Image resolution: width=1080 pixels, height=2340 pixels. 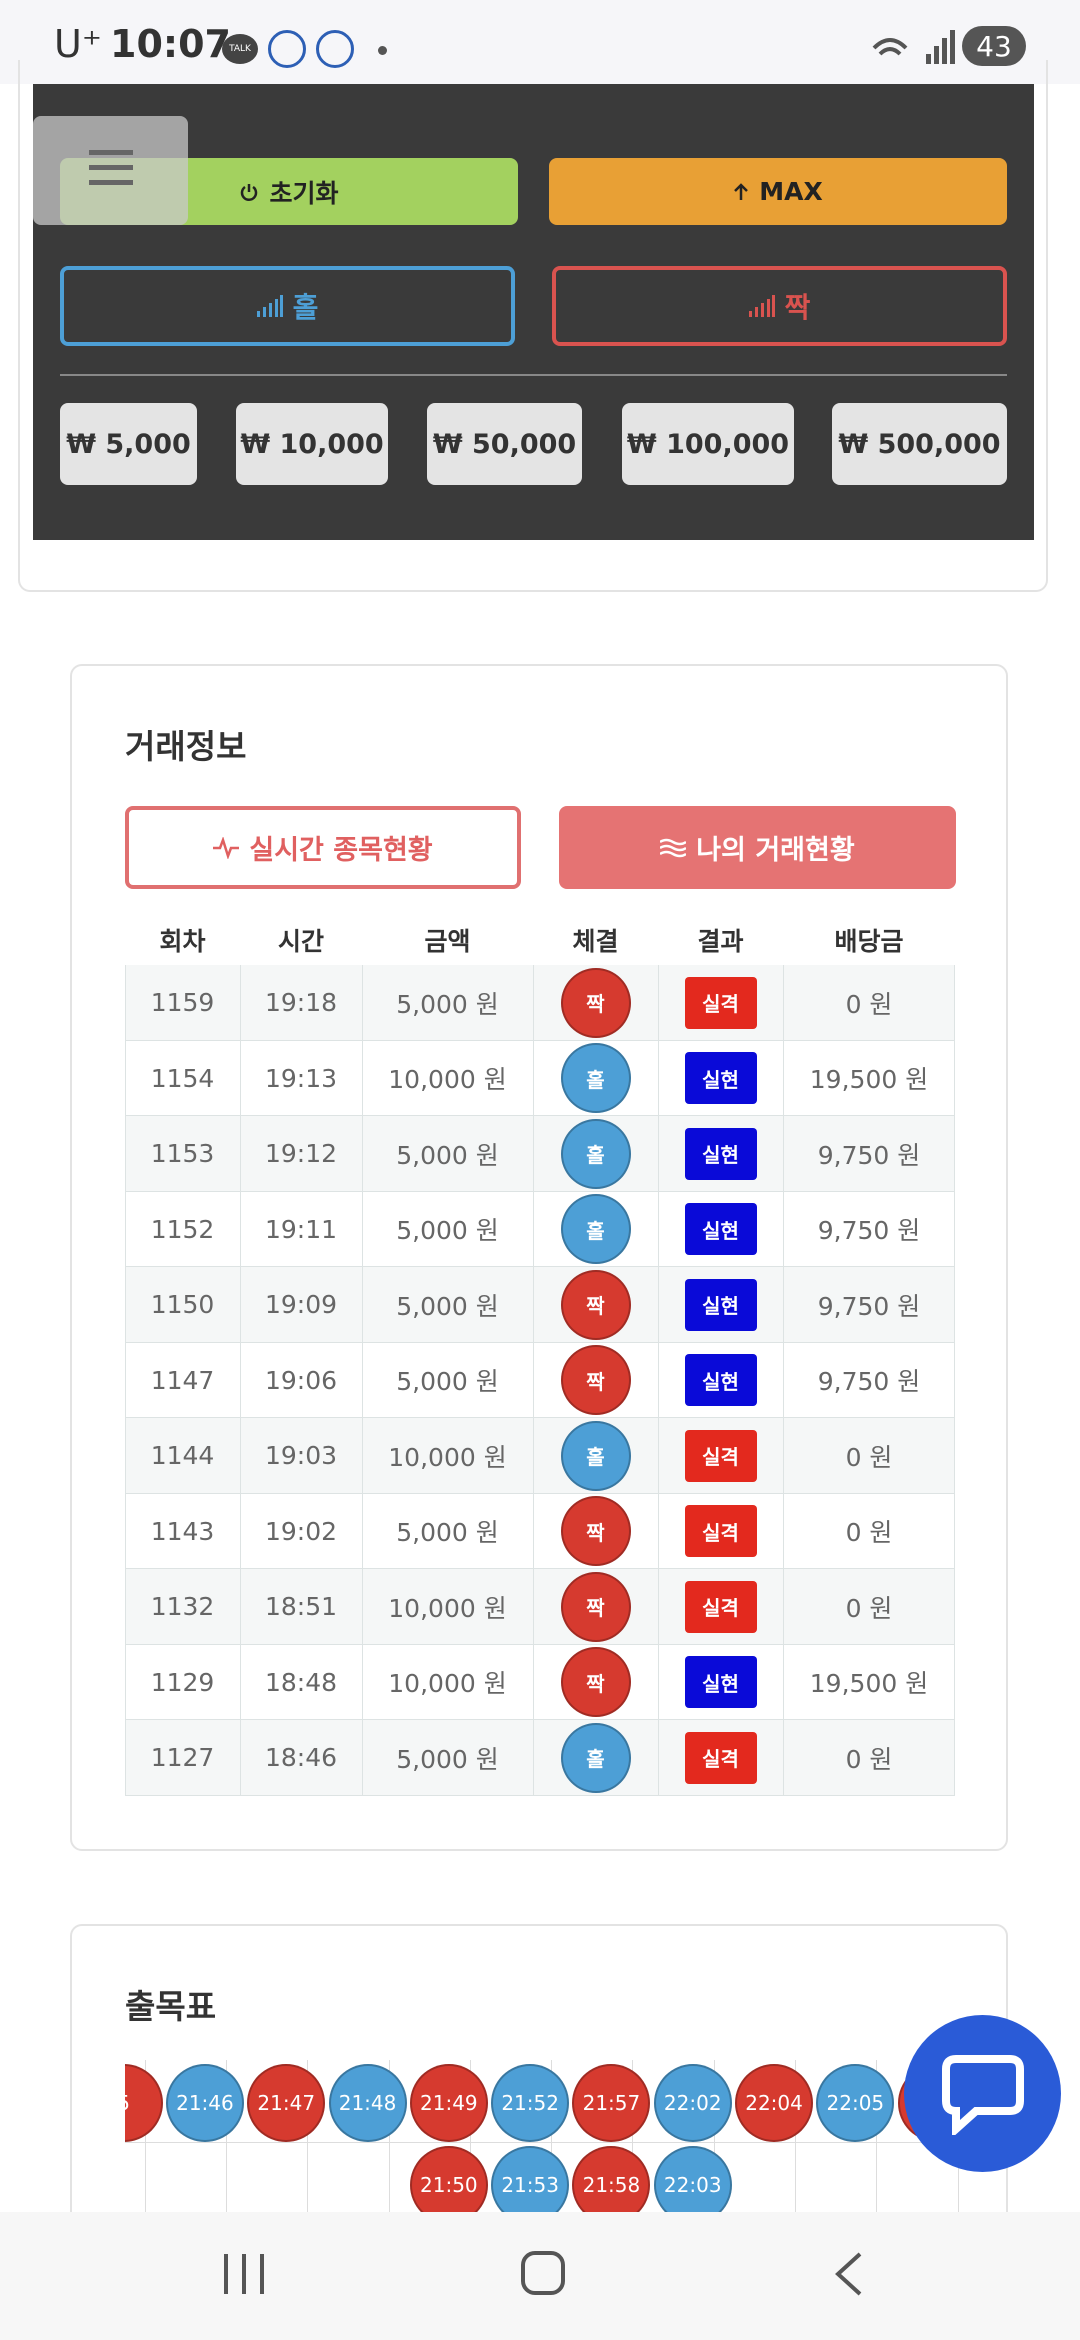 I want to click on history-dot: 5, so click(x=144, y=2103).